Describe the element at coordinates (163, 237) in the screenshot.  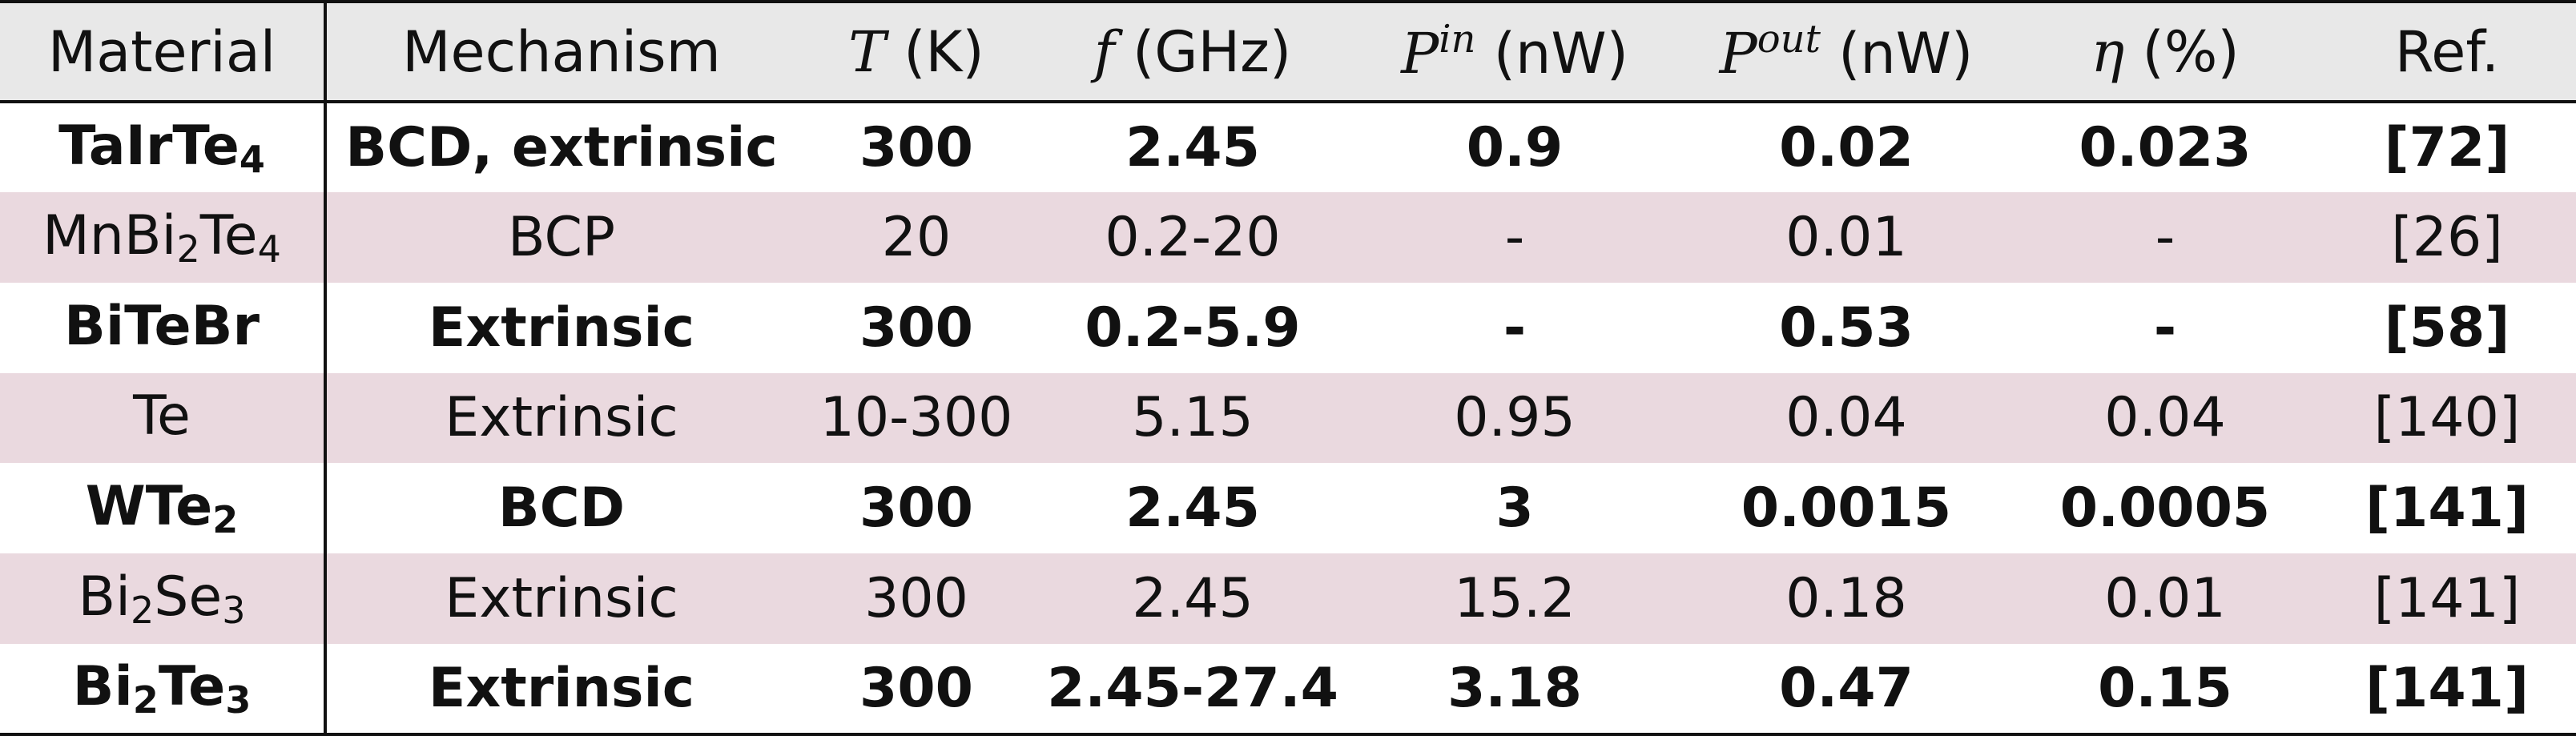
I see `cell-material: MnBi2Te4` at that location.